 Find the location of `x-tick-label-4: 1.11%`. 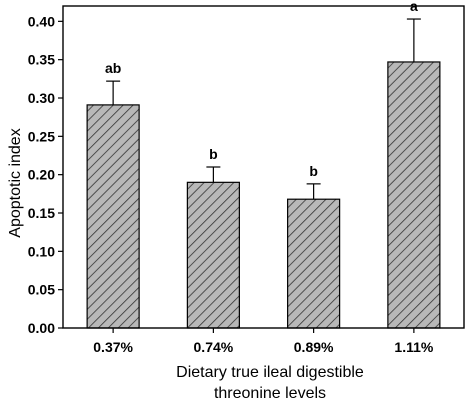

x-tick-label-4: 1.11% is located at coordinates (413, 347).